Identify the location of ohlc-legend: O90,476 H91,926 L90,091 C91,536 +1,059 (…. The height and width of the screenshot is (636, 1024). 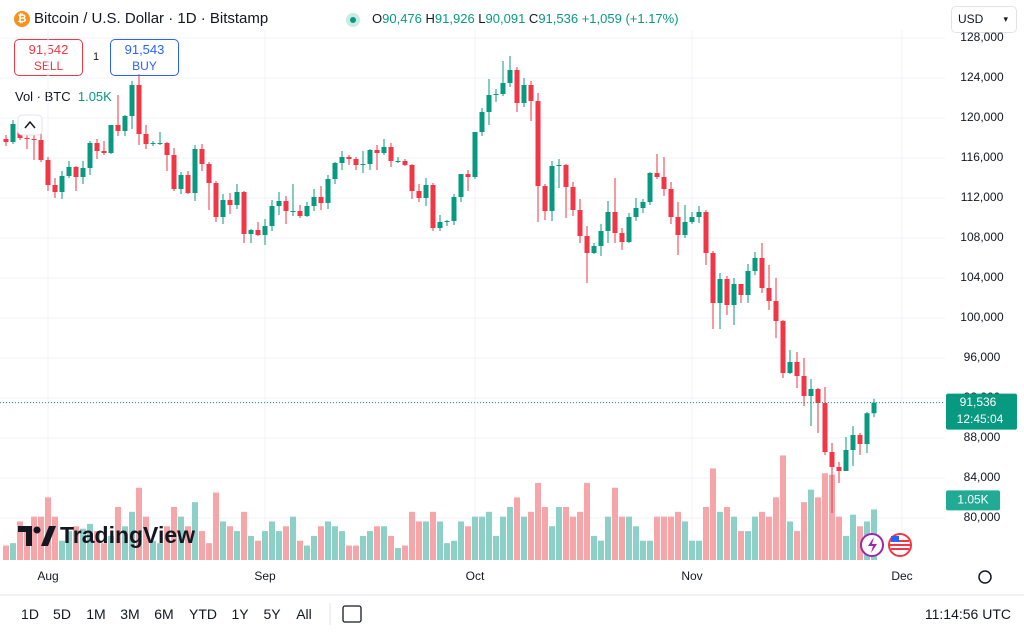
(525, 18).